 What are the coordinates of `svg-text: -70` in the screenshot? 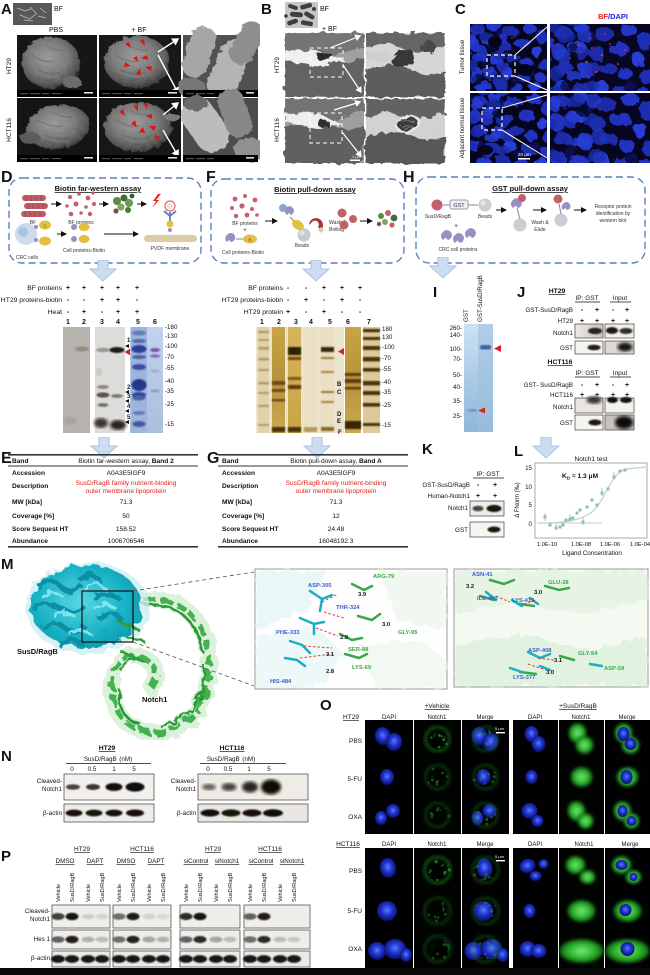 It's located at (387, 358).